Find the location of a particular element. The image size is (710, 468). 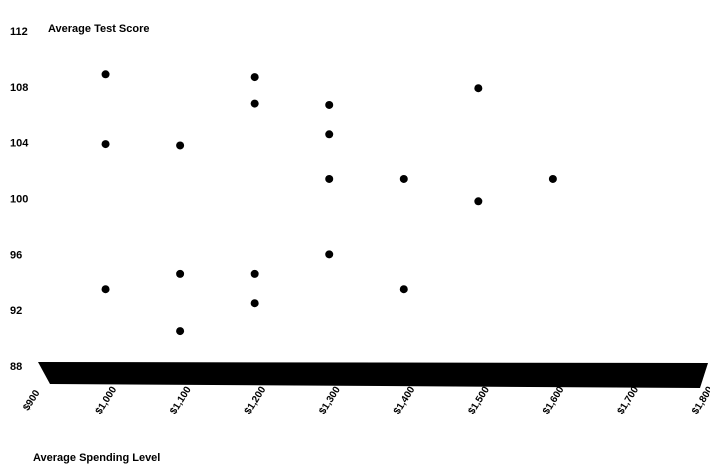

y-tick-label: 92 is located at coordinates (16, 311).